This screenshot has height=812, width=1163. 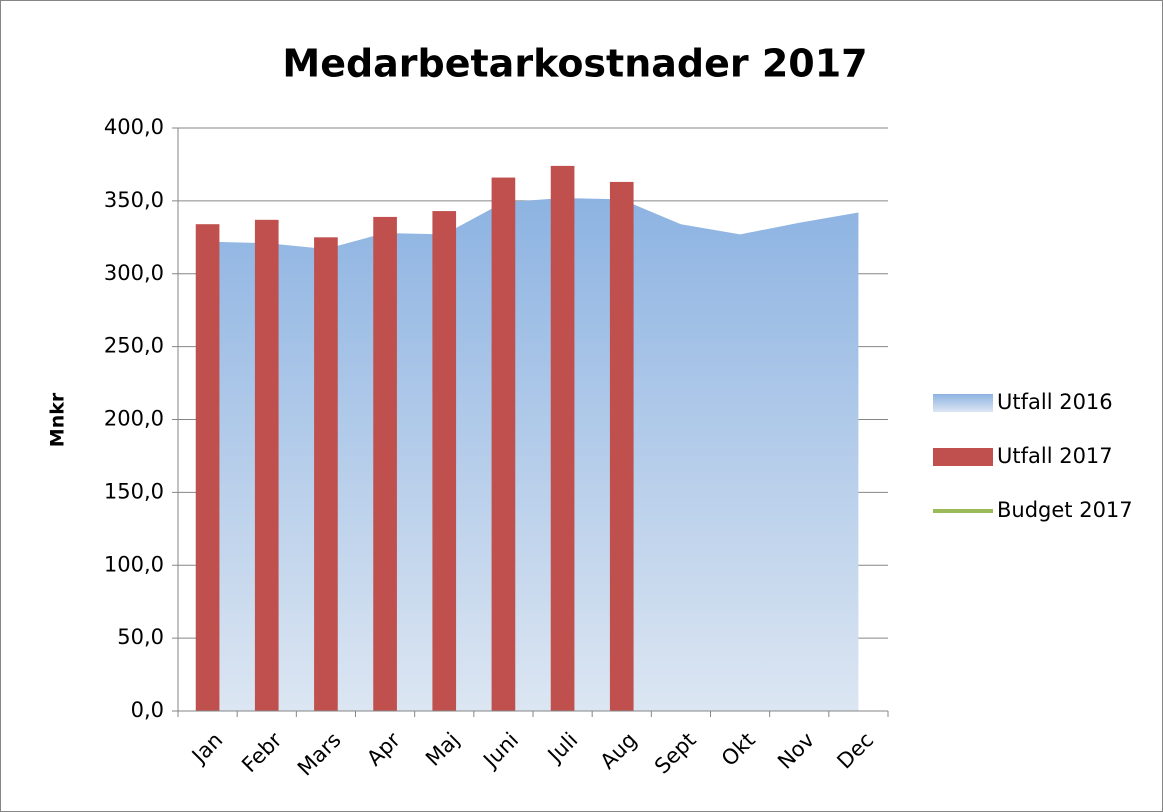 What do you see at coordinates (134, 419) in the screenshot?
I see `y-tick-label: 200,0` at bounding box center [134, 419].